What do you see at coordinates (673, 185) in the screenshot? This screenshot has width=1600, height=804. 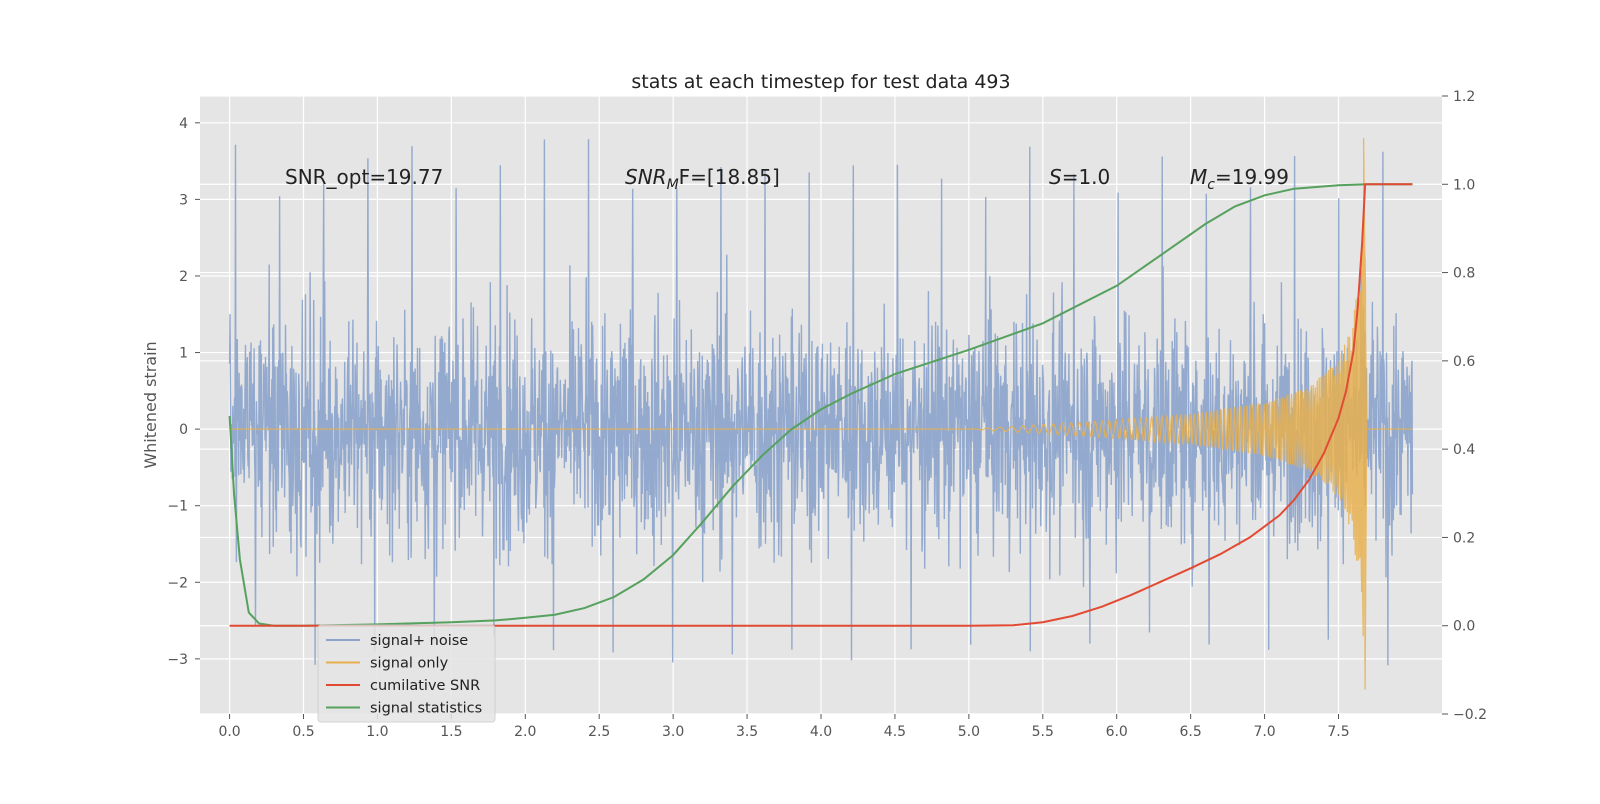 I see `annotation-snr-mf-sub: M` at bounding box center [673, 185].